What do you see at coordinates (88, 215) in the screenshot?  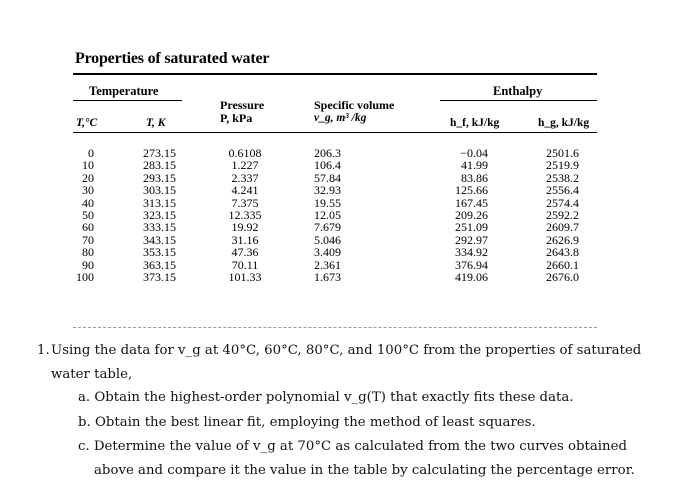 I see `table-cell: 50` at bounding box center [88, 215].